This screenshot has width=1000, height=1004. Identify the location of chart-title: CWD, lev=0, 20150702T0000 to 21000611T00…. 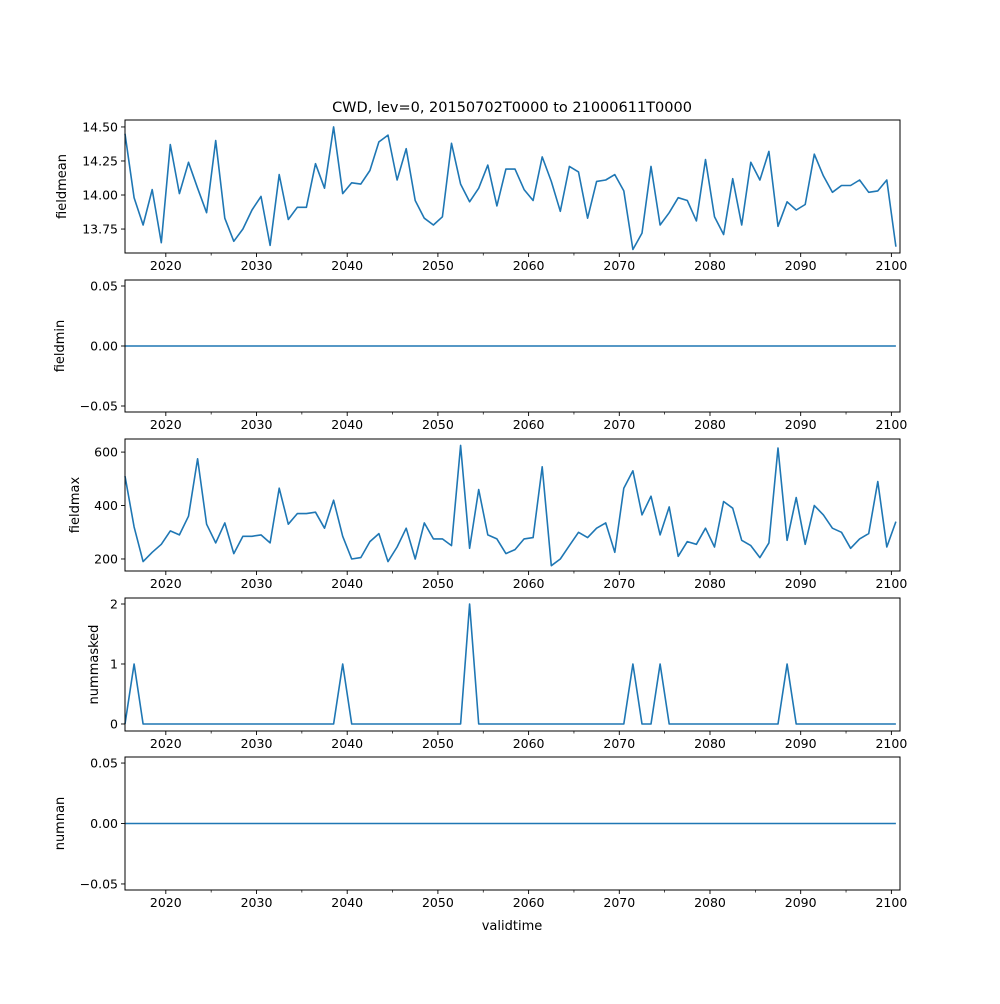
(512, 108).